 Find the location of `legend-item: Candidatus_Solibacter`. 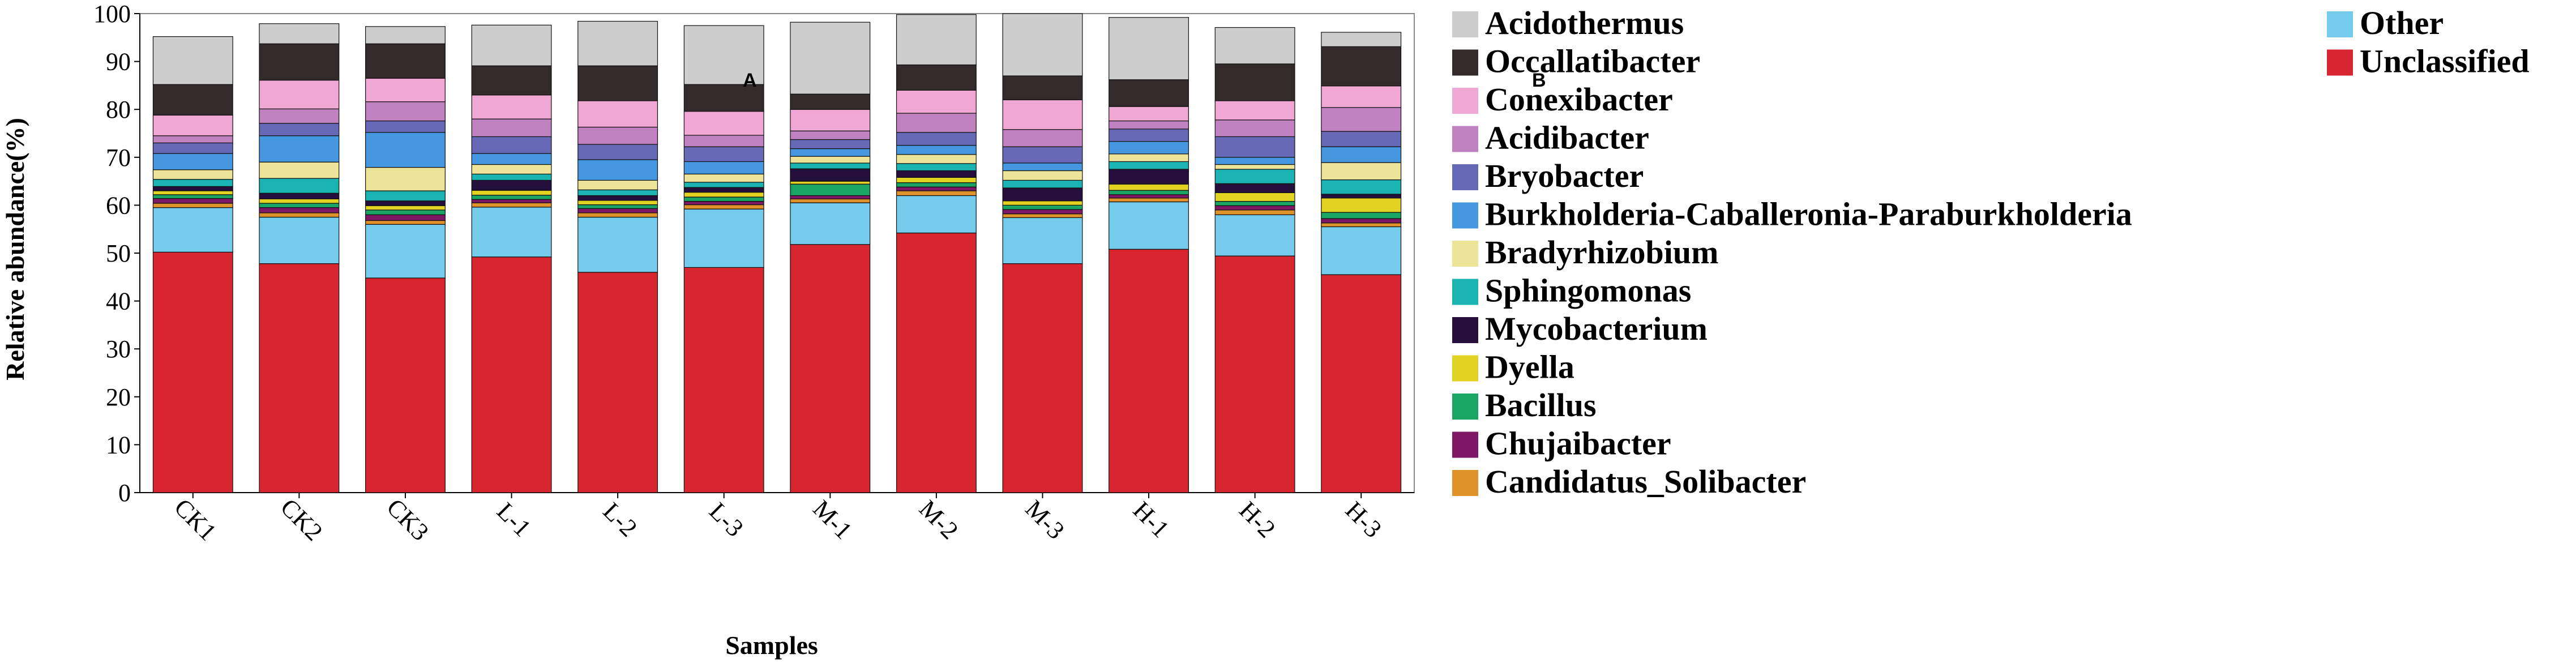

legend-item: Candidatus_Solibacter is located at coordinates (1629, 481).